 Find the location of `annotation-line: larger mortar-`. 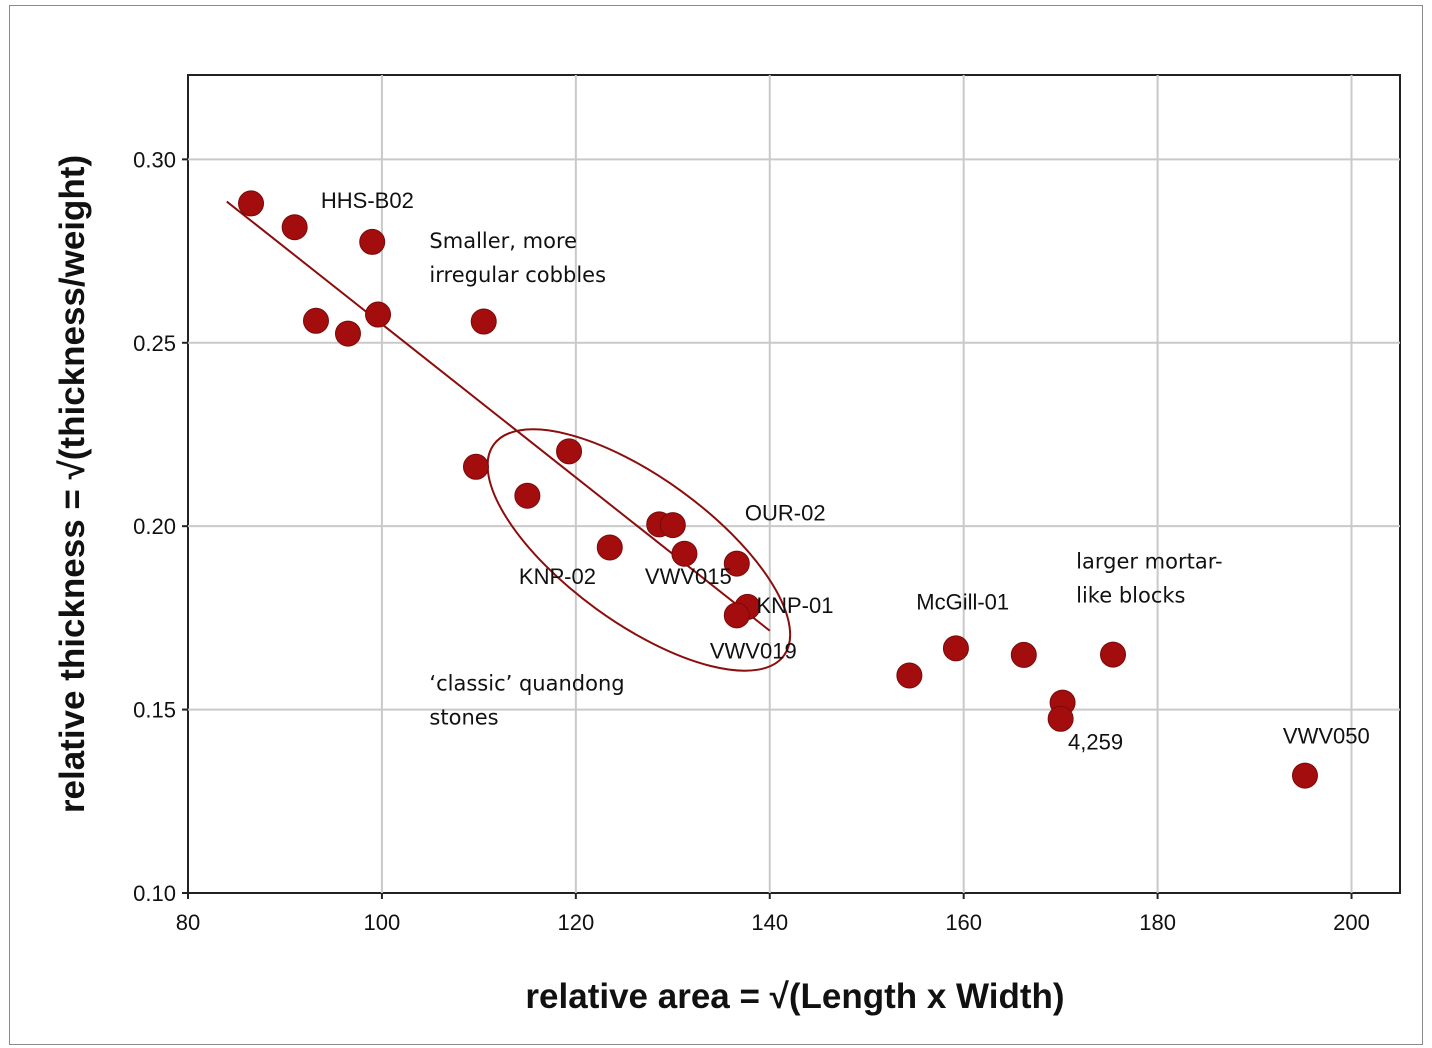

annotation-line: larger mortar- is located at coordinates (1149, 561).